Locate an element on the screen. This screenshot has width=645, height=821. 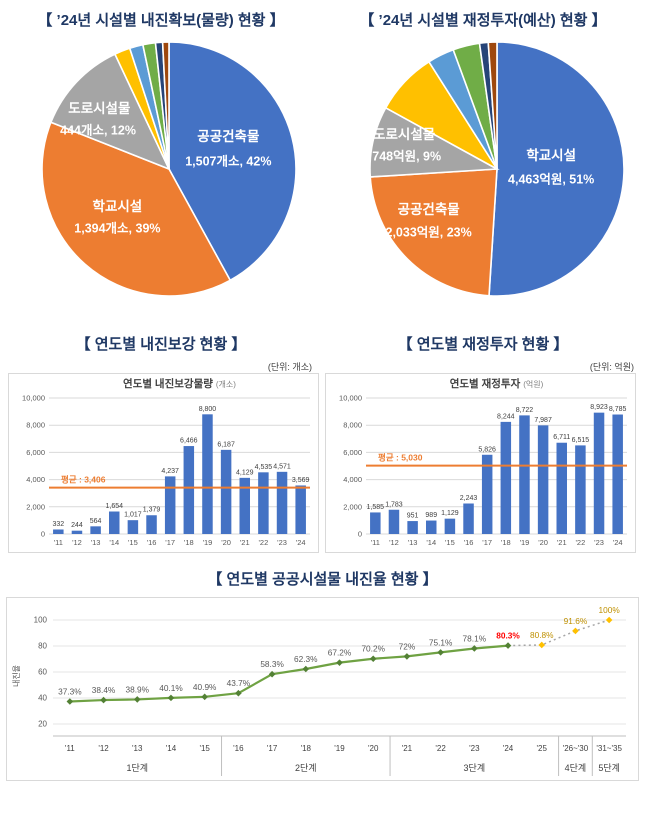
y-tick-label: 20 is located at coordinates (42, 724).